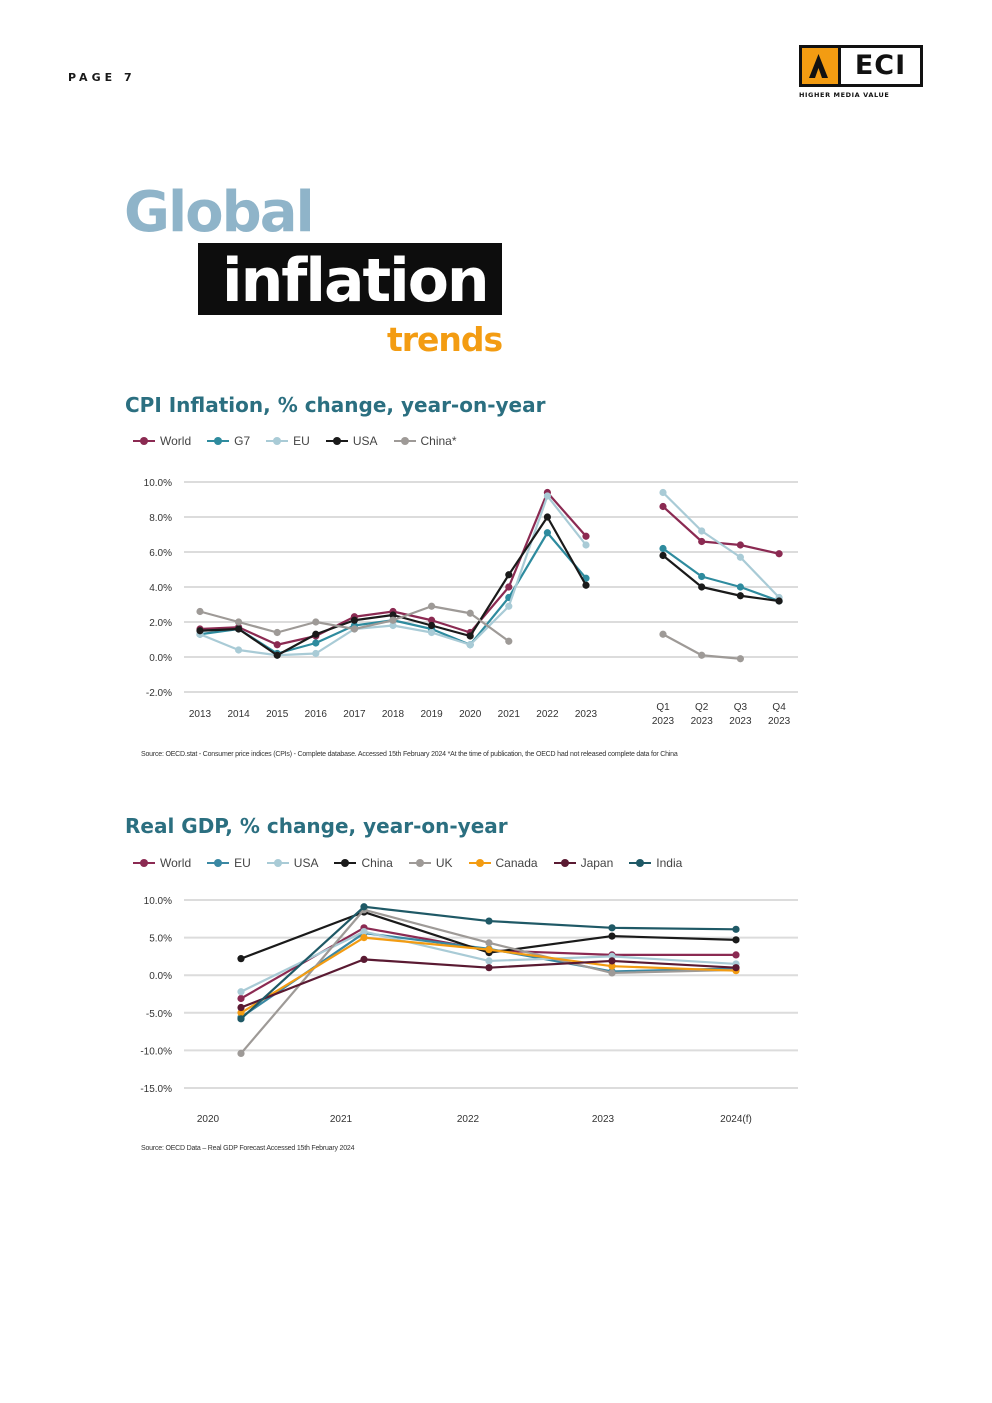 The image size is (992, 1403). I want to click on gdp-series-japan, so click(488, 983).